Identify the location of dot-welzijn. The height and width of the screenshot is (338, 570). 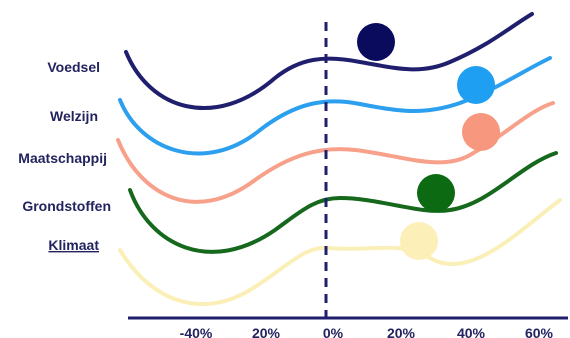
(476, 85).